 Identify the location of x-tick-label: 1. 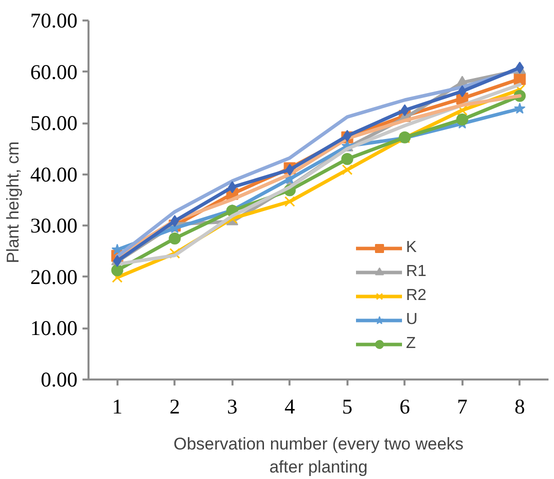
(117, 406).